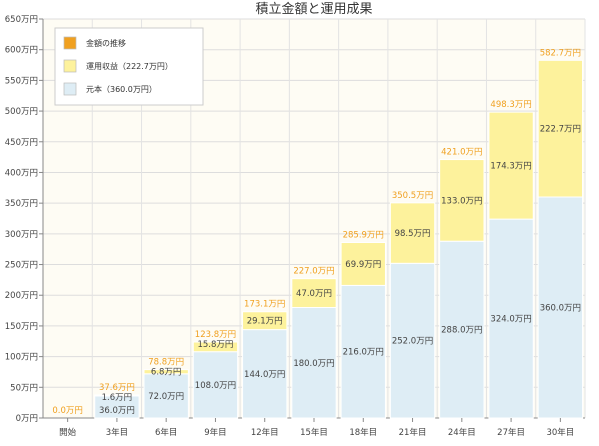 Image resolution: width=599 pixels, height=446 pixels. Describe the element at coordinates (24, 388) in the screenshot. I see `y-tick-label: 50万円` at that location.